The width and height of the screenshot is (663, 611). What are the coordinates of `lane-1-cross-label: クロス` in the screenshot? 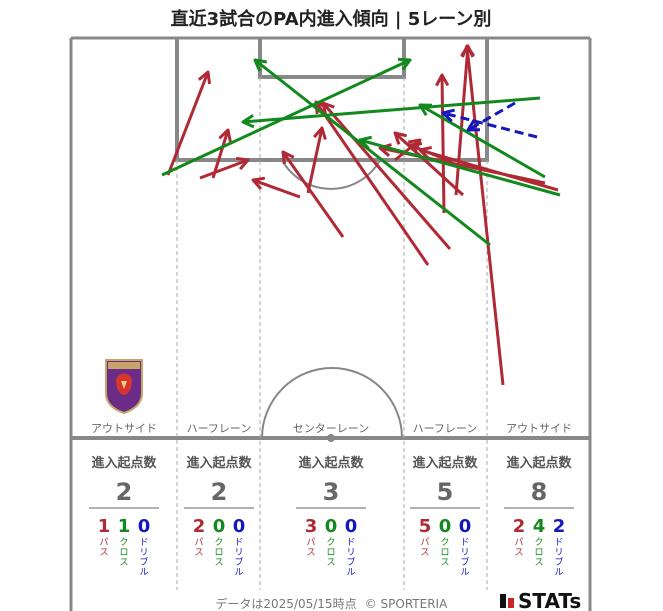 It's located at (123, 552).